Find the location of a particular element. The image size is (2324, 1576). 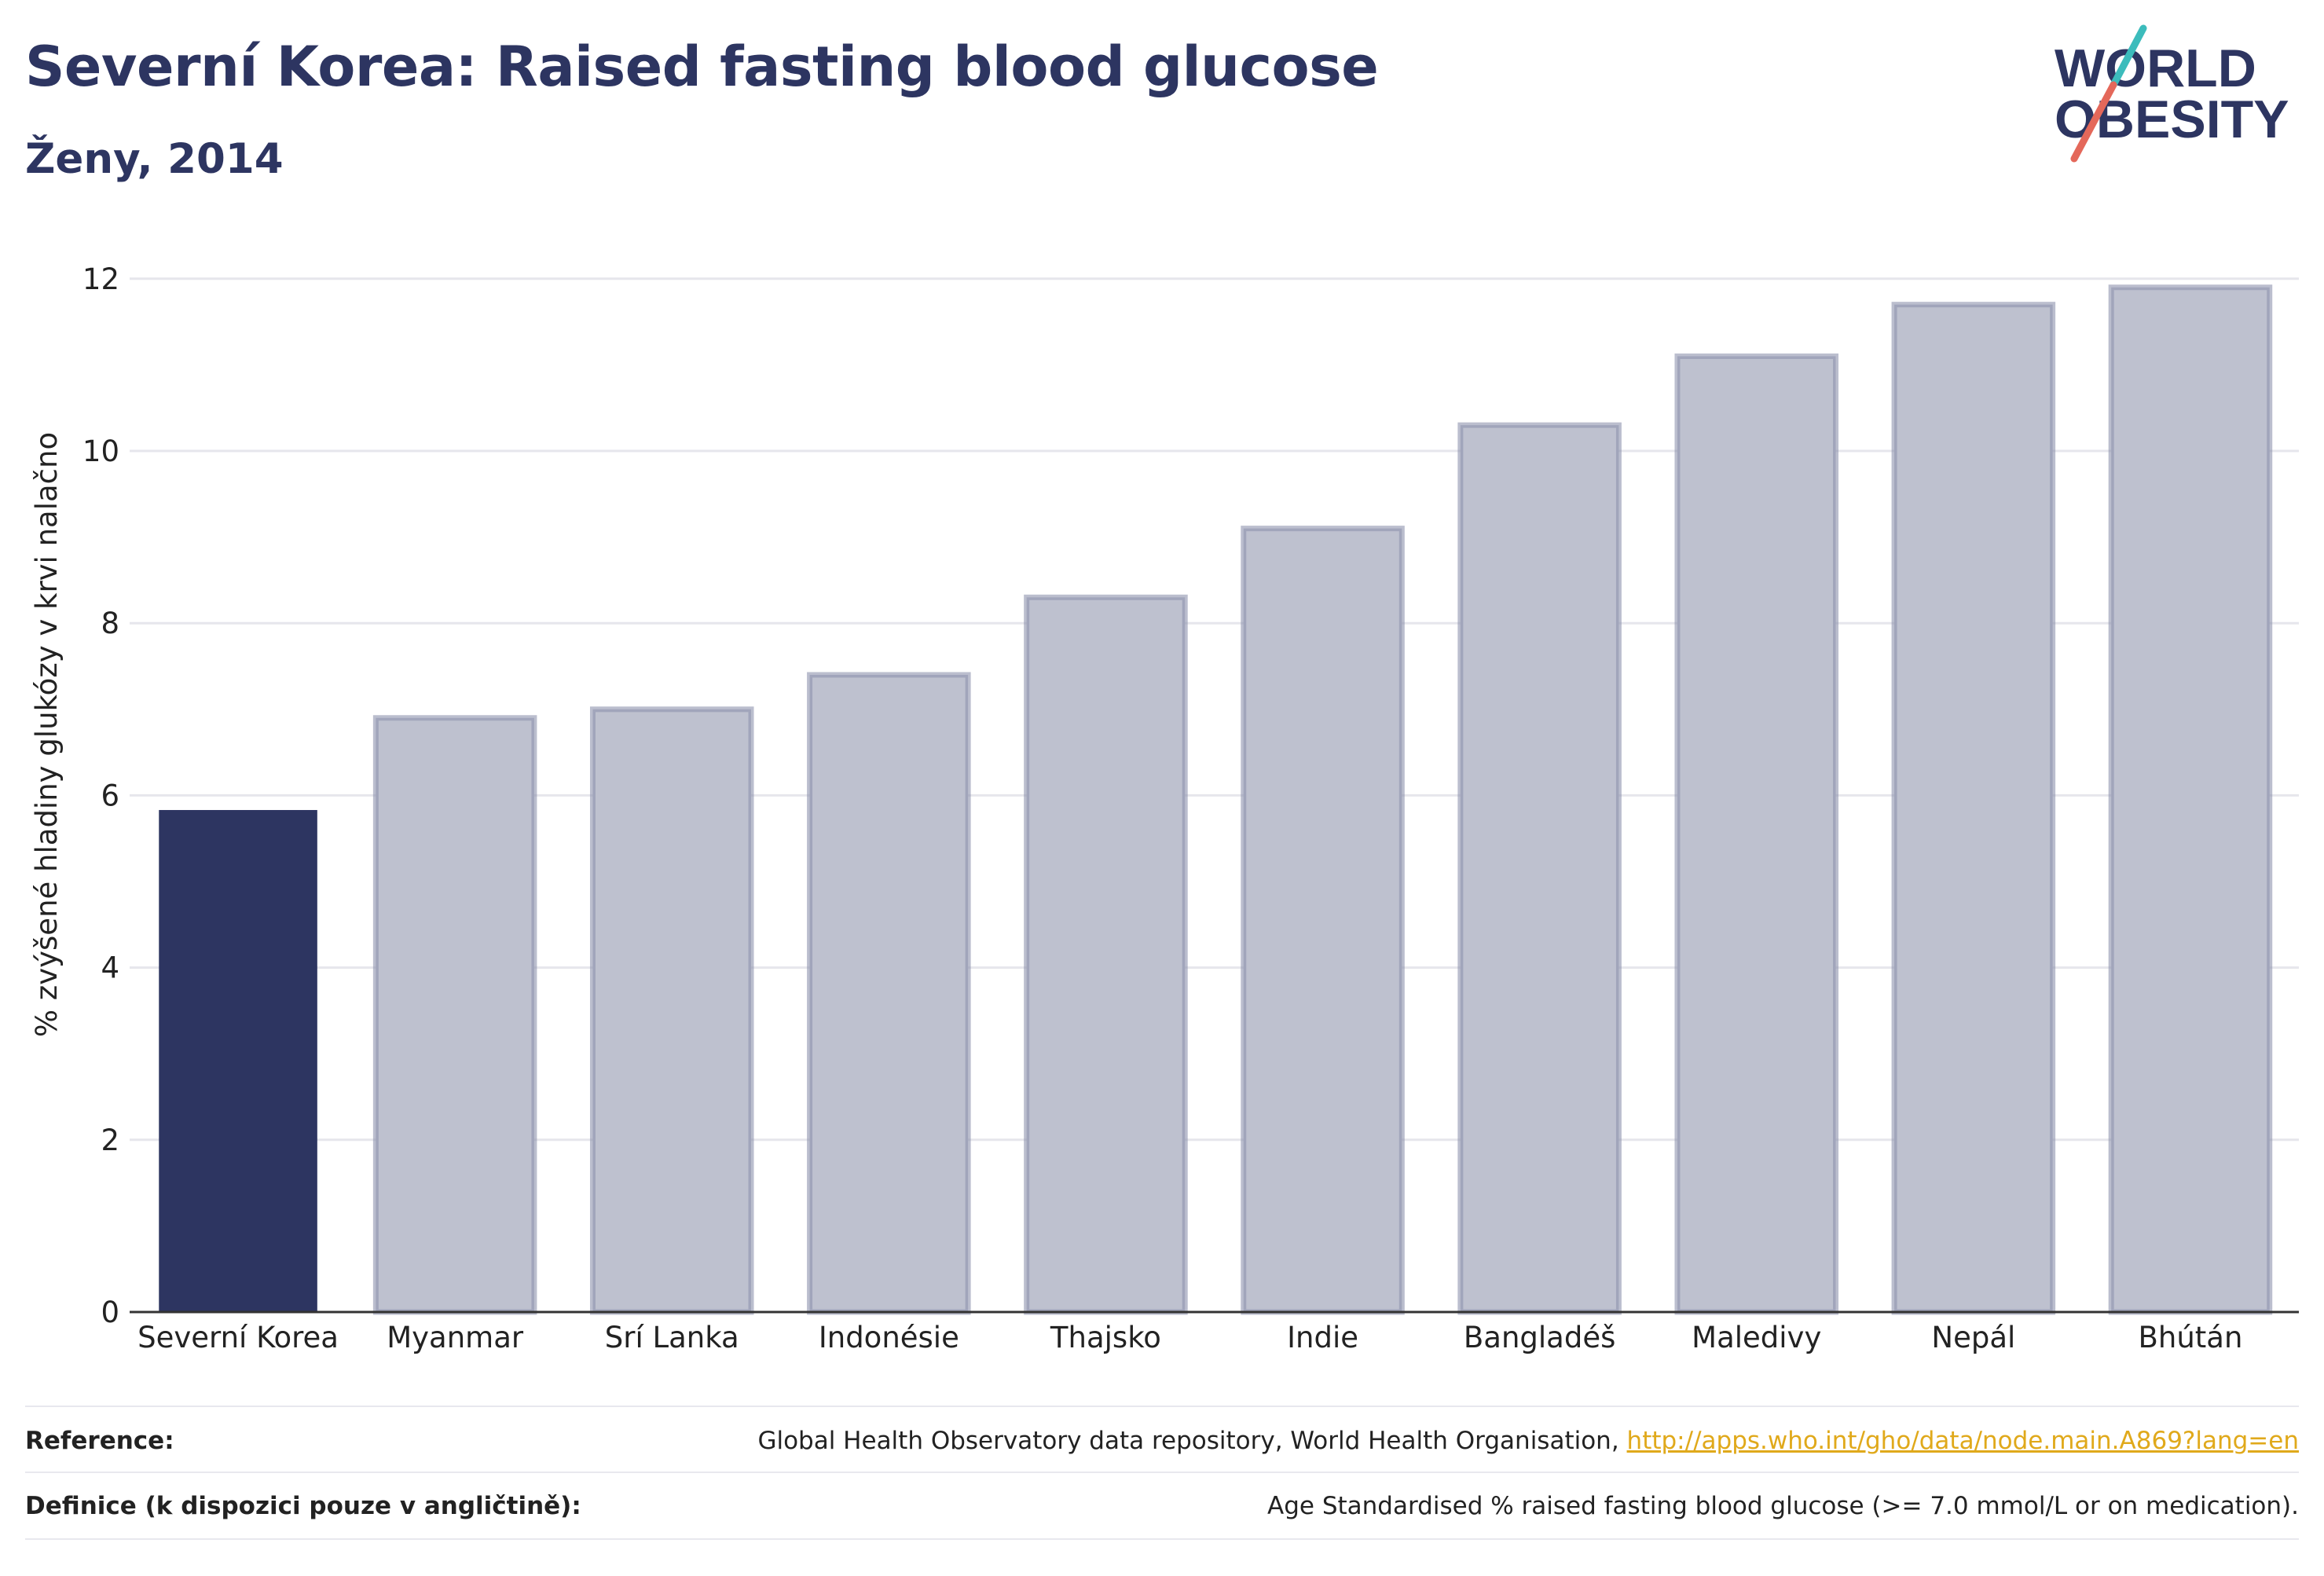

x-tick-label: Bangladéš is located at coordinates (1539, 1337).